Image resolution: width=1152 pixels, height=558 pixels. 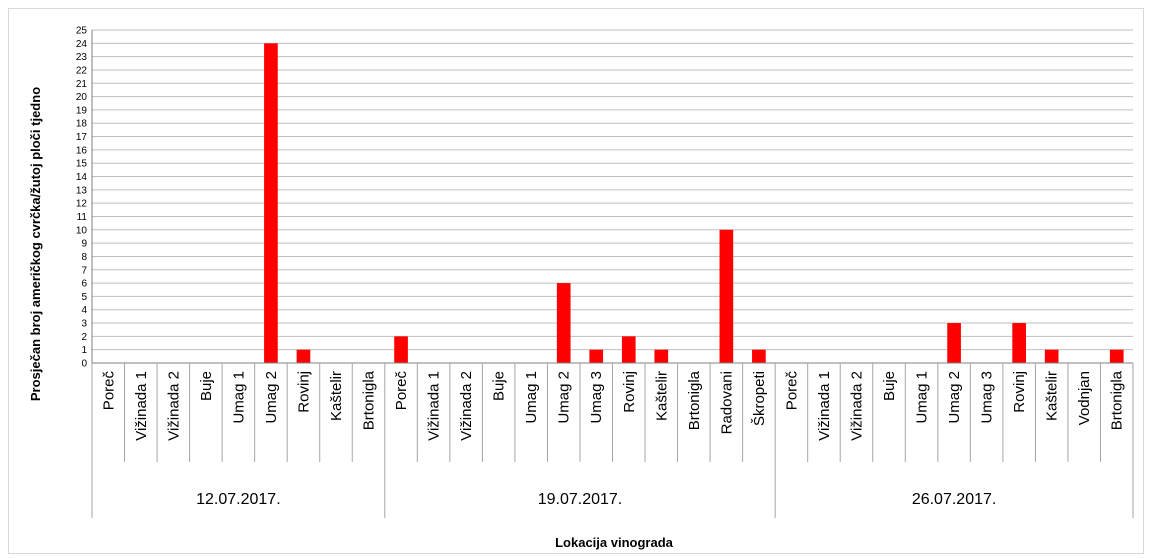 I want to click on y-tick-label: 25, so click(x=82, y=31).